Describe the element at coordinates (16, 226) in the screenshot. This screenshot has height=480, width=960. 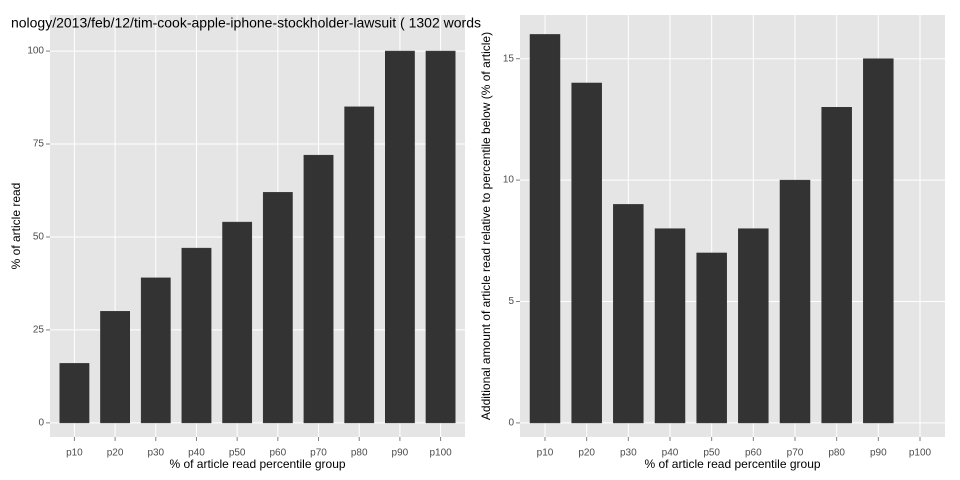
I see `y-axis-title: % of article read` at that location.